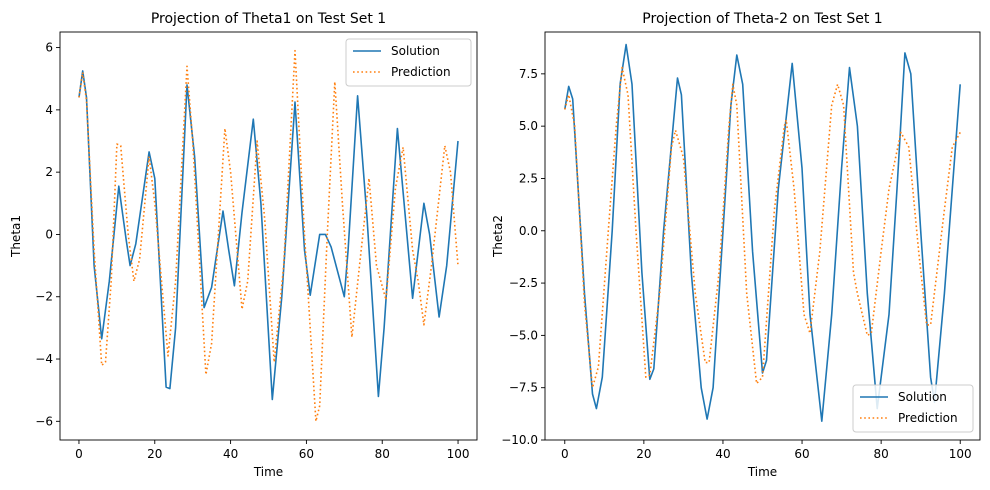  What do you see at coordinates (49, 110) in the screenshot?
I see `y-tick-label: 4` at bounding box center [49, 110].